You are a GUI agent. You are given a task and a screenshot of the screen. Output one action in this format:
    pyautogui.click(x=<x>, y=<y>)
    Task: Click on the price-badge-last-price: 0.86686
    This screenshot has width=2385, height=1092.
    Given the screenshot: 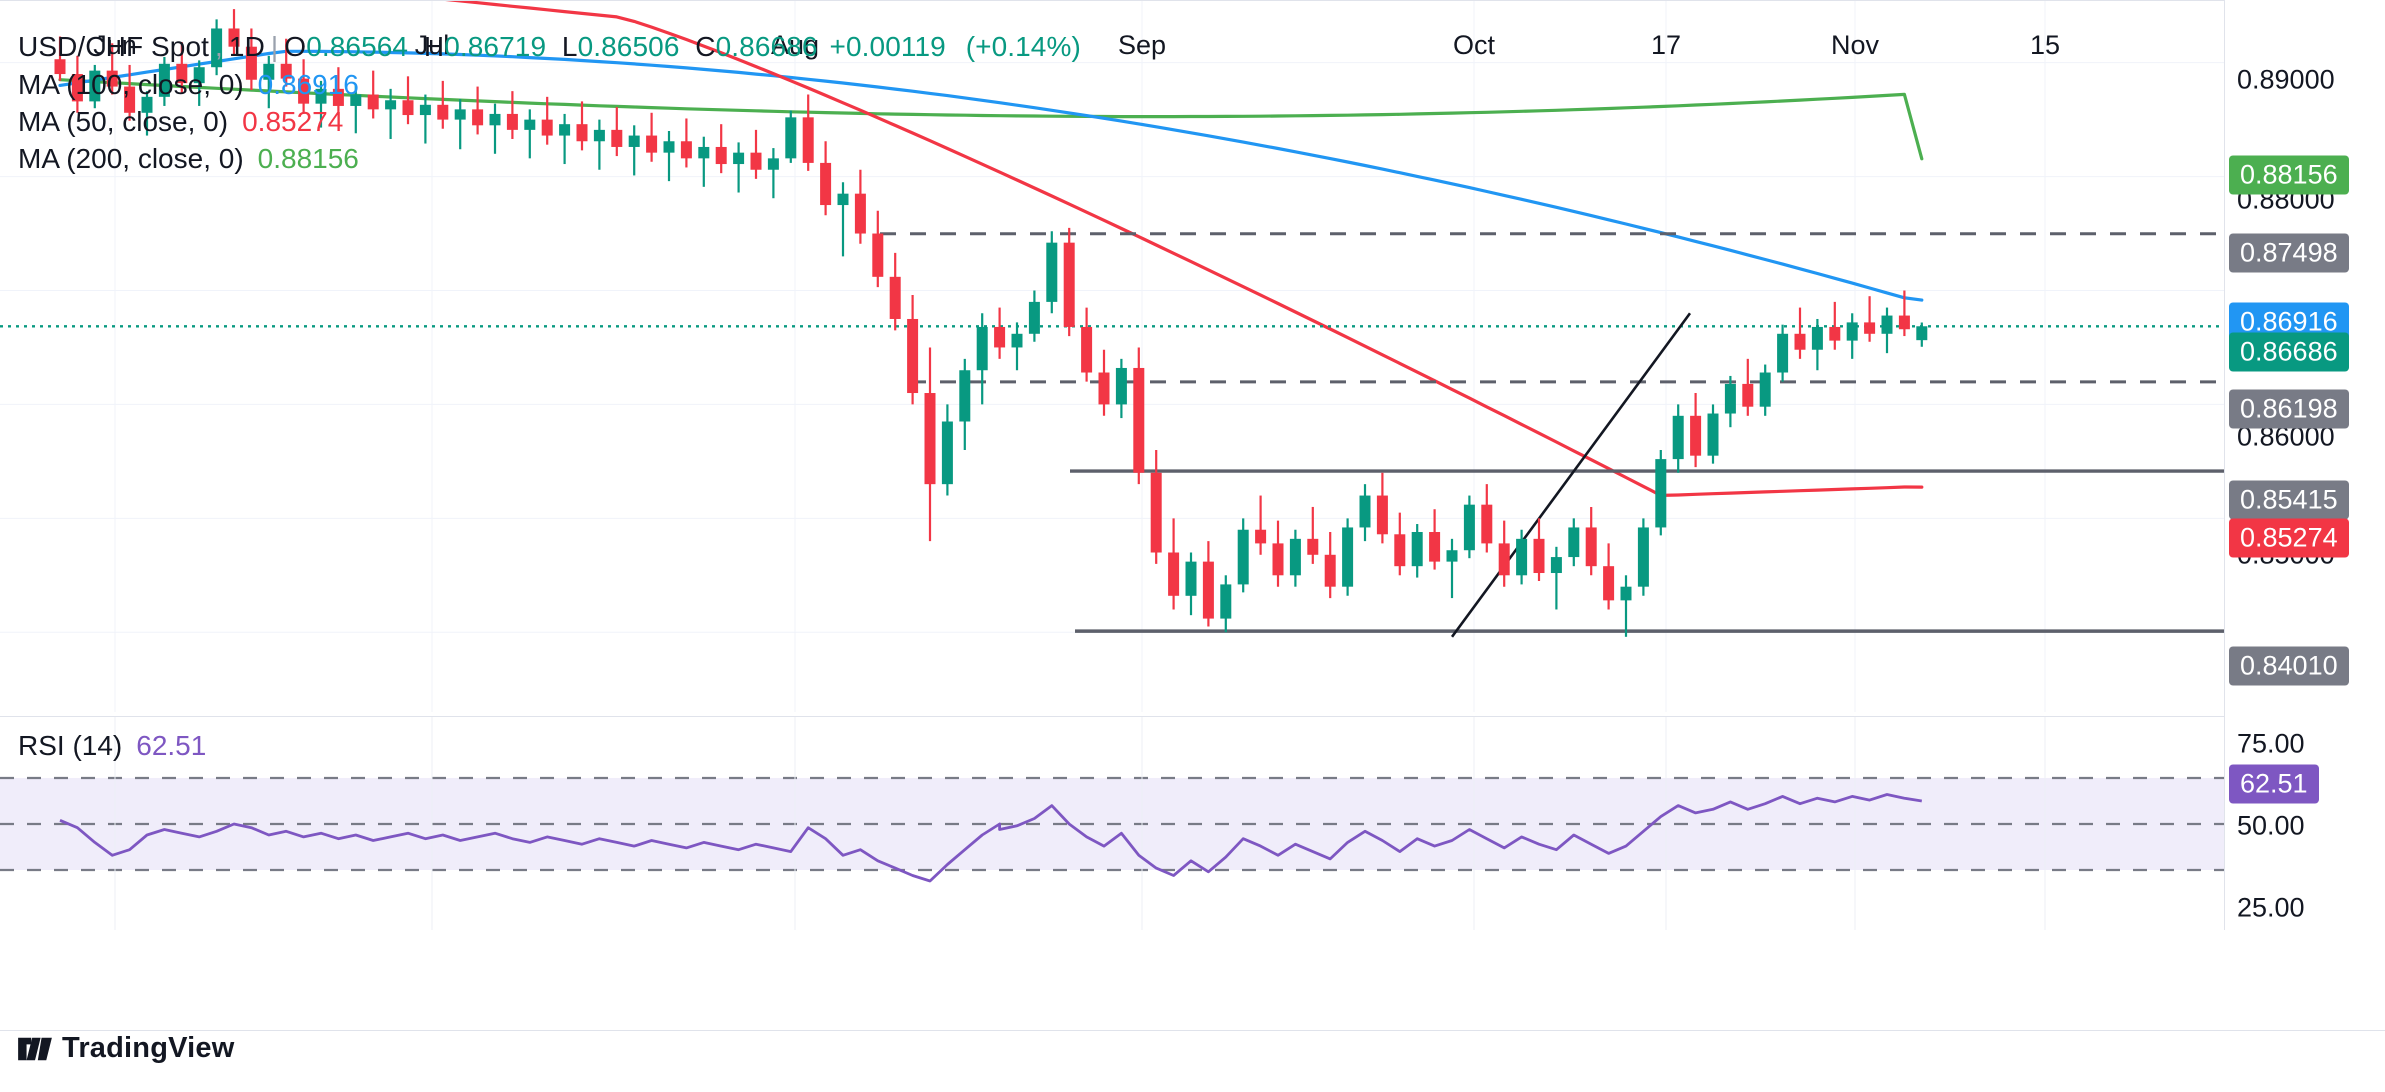 What is the action you would take?
    pyautogui.click(x=2289, y=352)
    